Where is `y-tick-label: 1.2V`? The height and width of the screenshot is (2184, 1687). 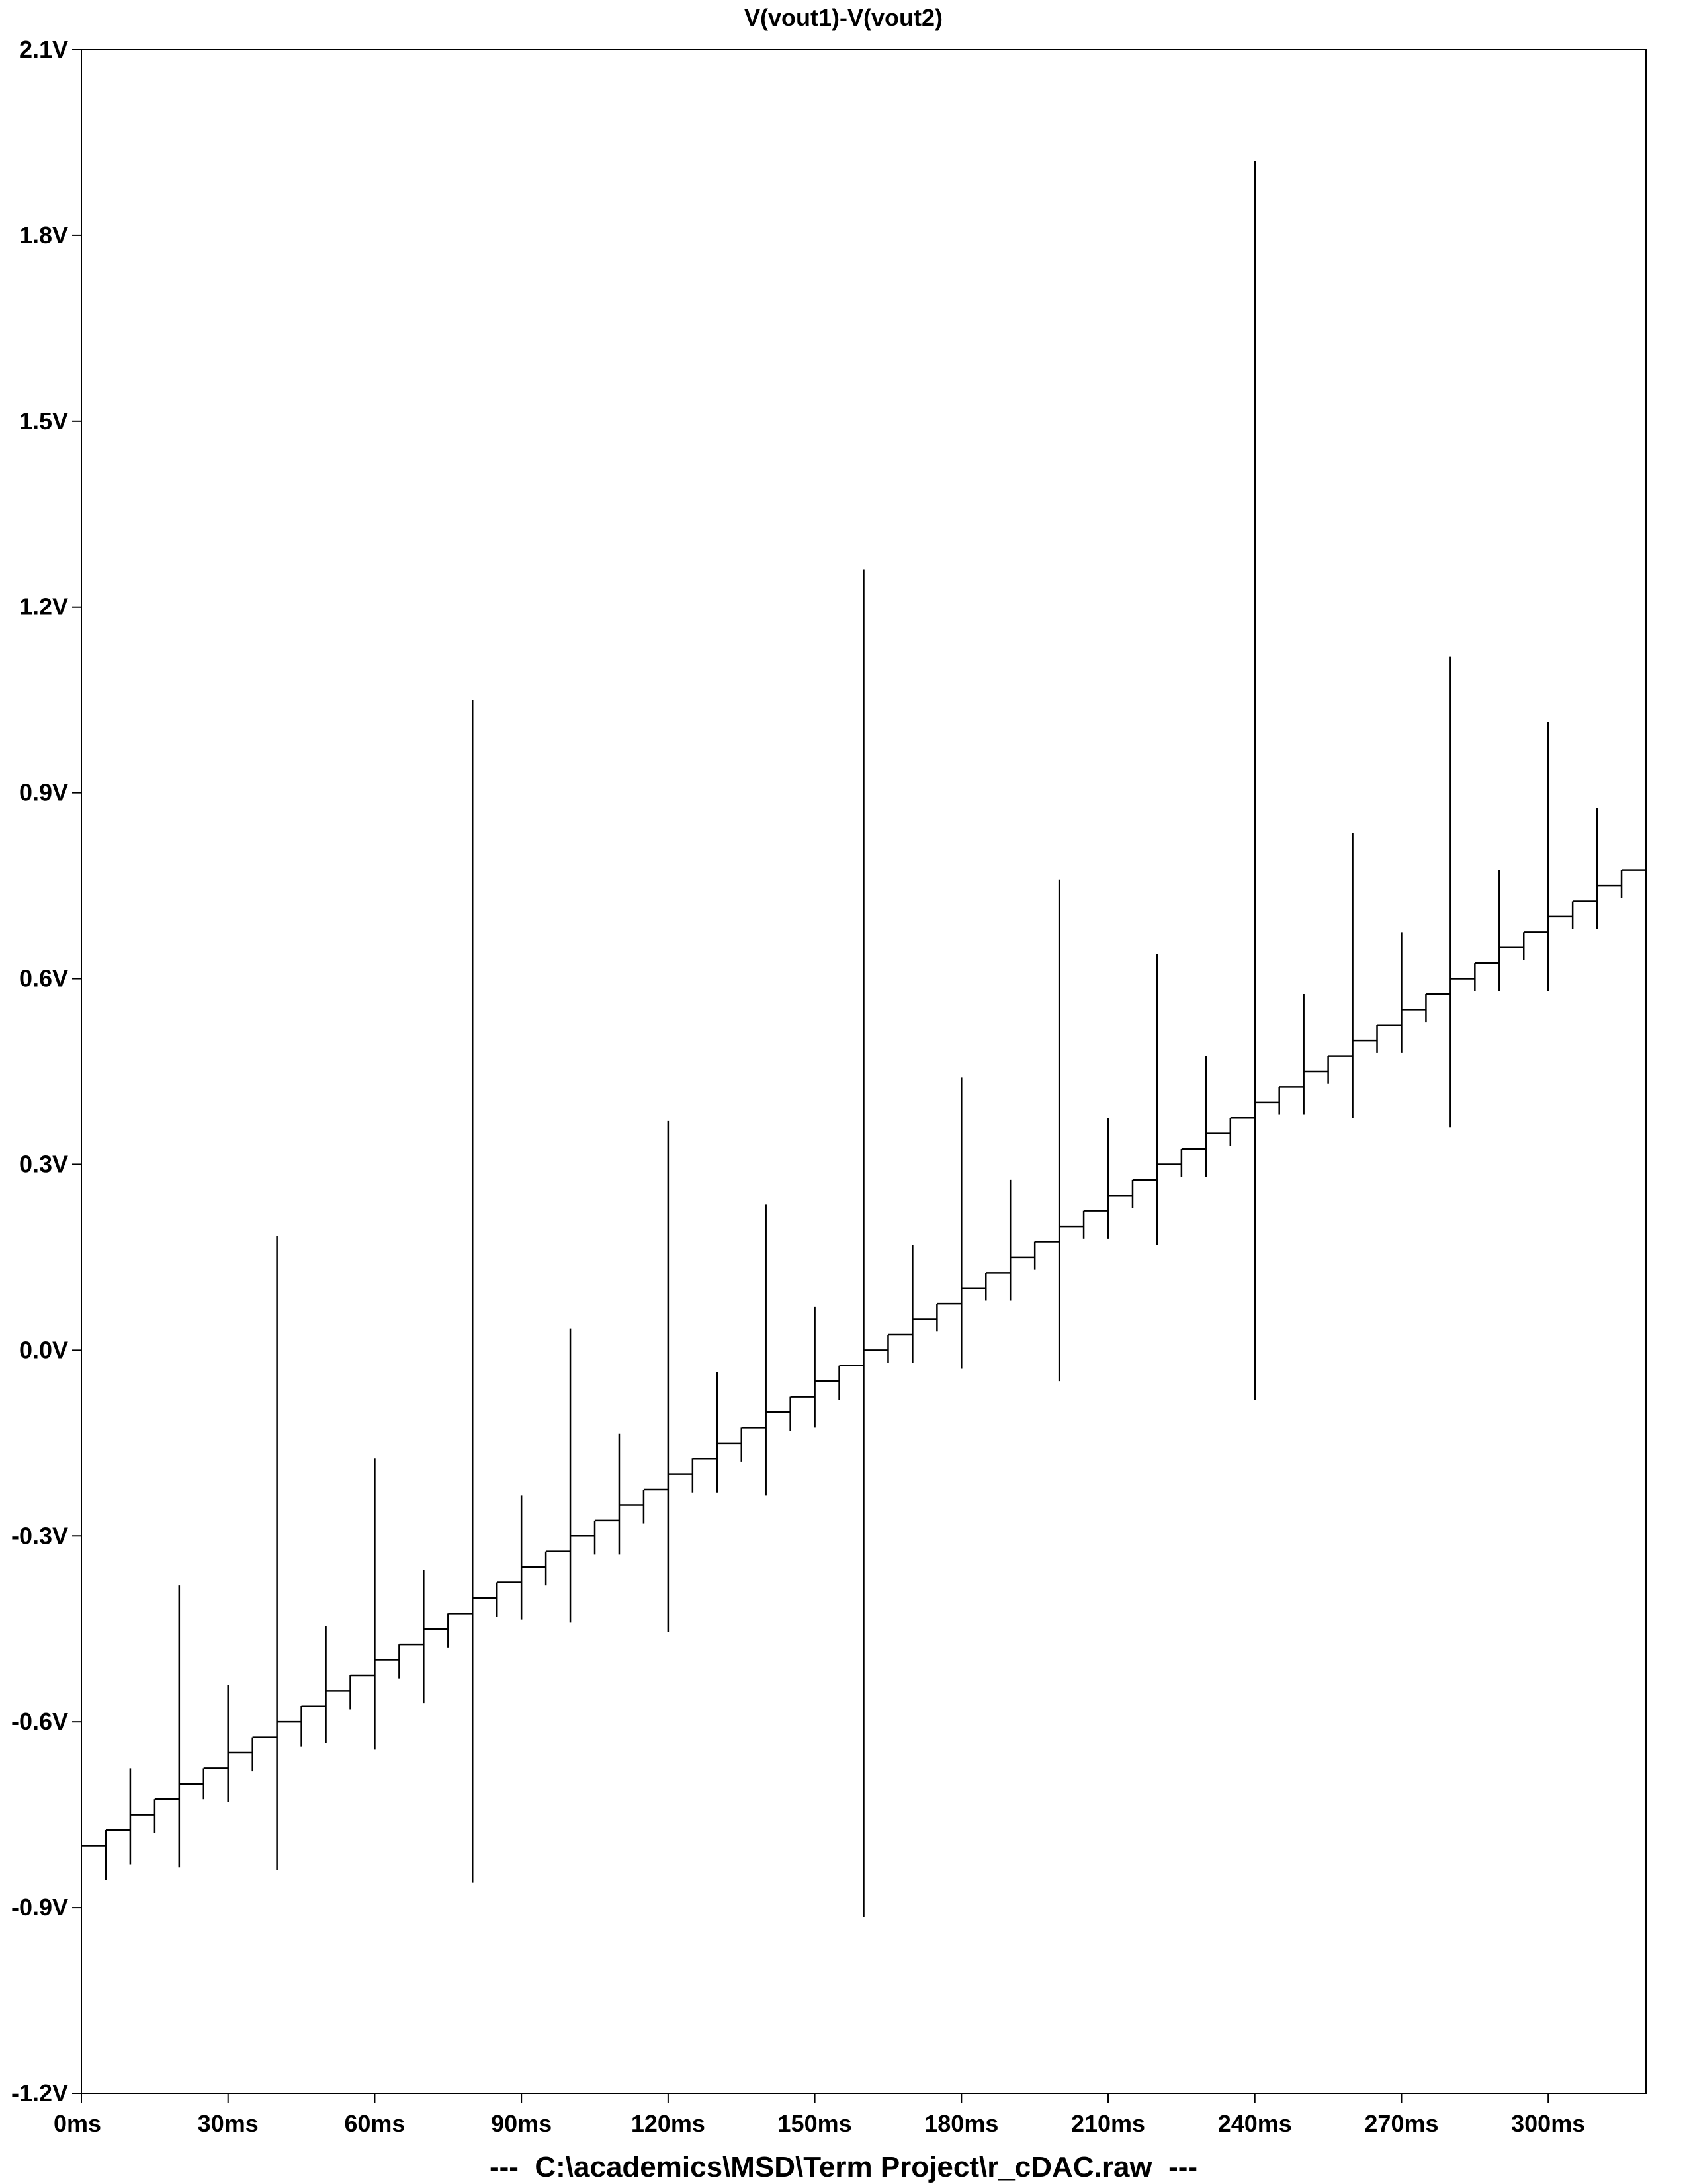 y-tick-label: 1.2V is located at coordinates (44, 606).